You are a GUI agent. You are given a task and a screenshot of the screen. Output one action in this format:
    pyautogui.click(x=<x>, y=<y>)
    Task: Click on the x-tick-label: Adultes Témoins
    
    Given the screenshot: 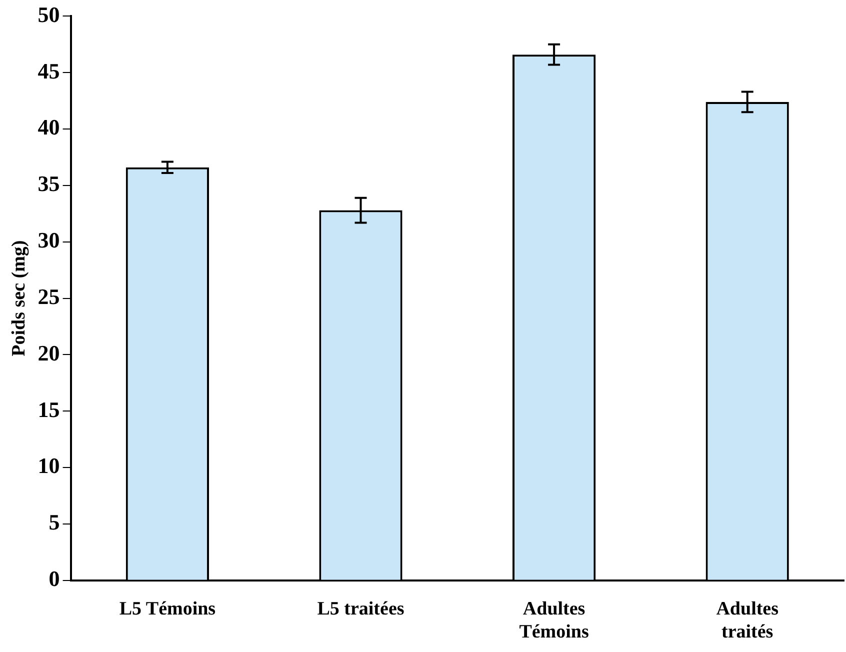 What is the action you would take?
    pyautogui.click(x=554, y=620)
    